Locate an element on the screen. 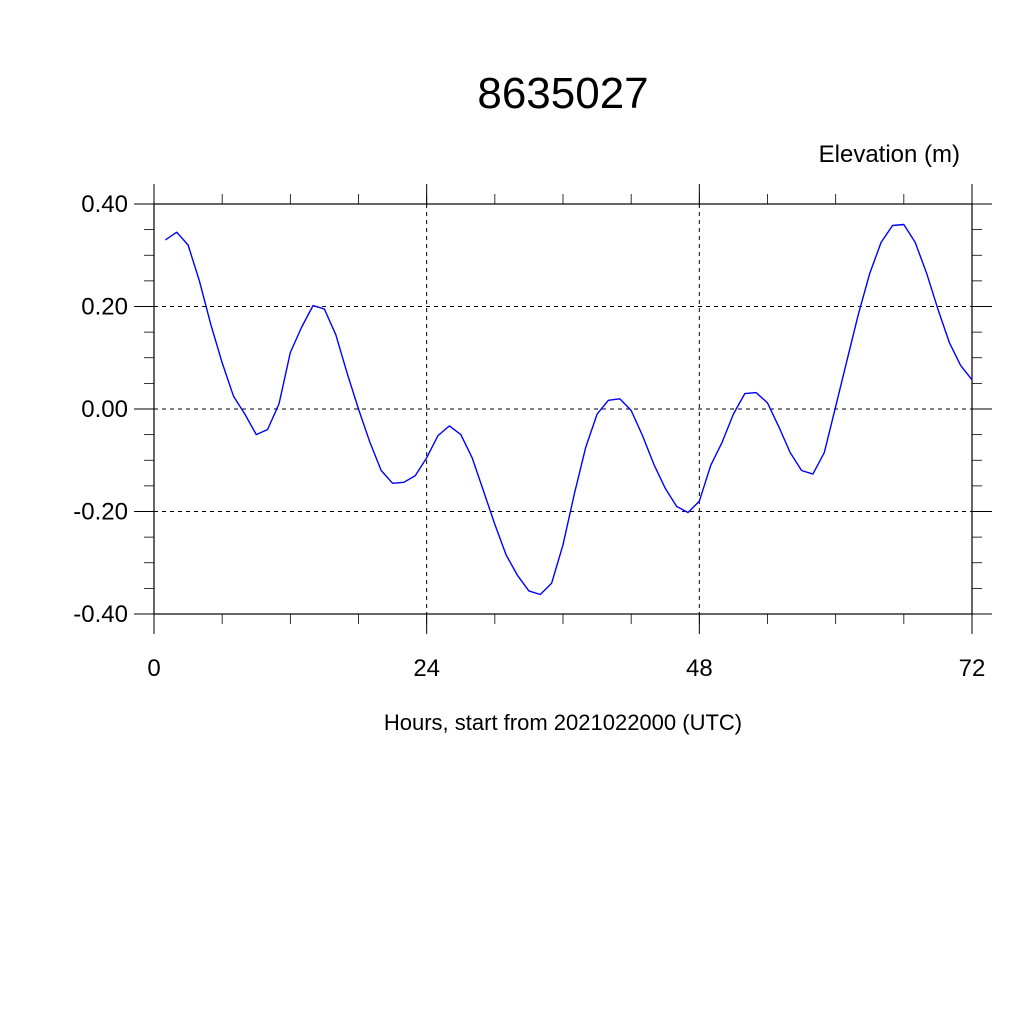  y-tick-label: -0.40 is located at coordinates (100, 614).